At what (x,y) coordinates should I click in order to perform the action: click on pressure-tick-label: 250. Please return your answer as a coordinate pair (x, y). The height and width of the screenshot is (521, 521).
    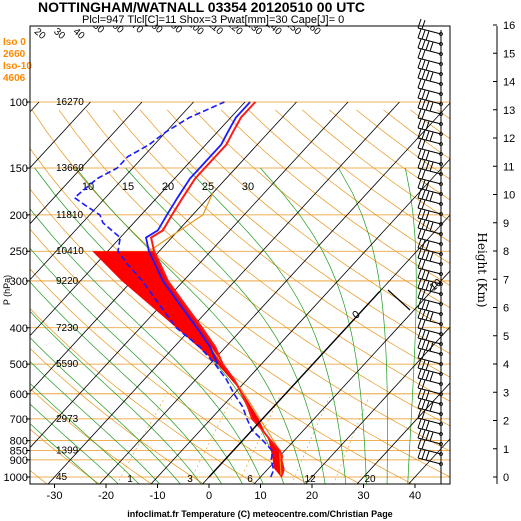
    Looking at the image, I should click on (19, 252).